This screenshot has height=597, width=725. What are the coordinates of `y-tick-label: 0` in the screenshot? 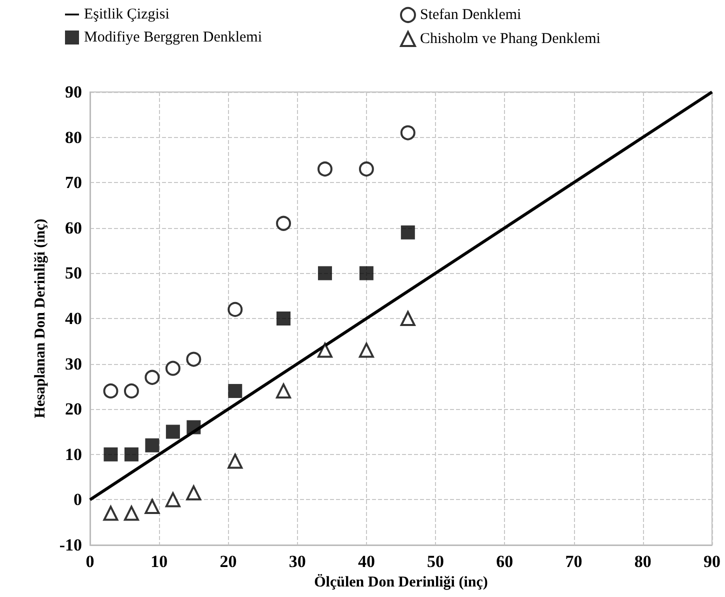 It's located at (78, 500).